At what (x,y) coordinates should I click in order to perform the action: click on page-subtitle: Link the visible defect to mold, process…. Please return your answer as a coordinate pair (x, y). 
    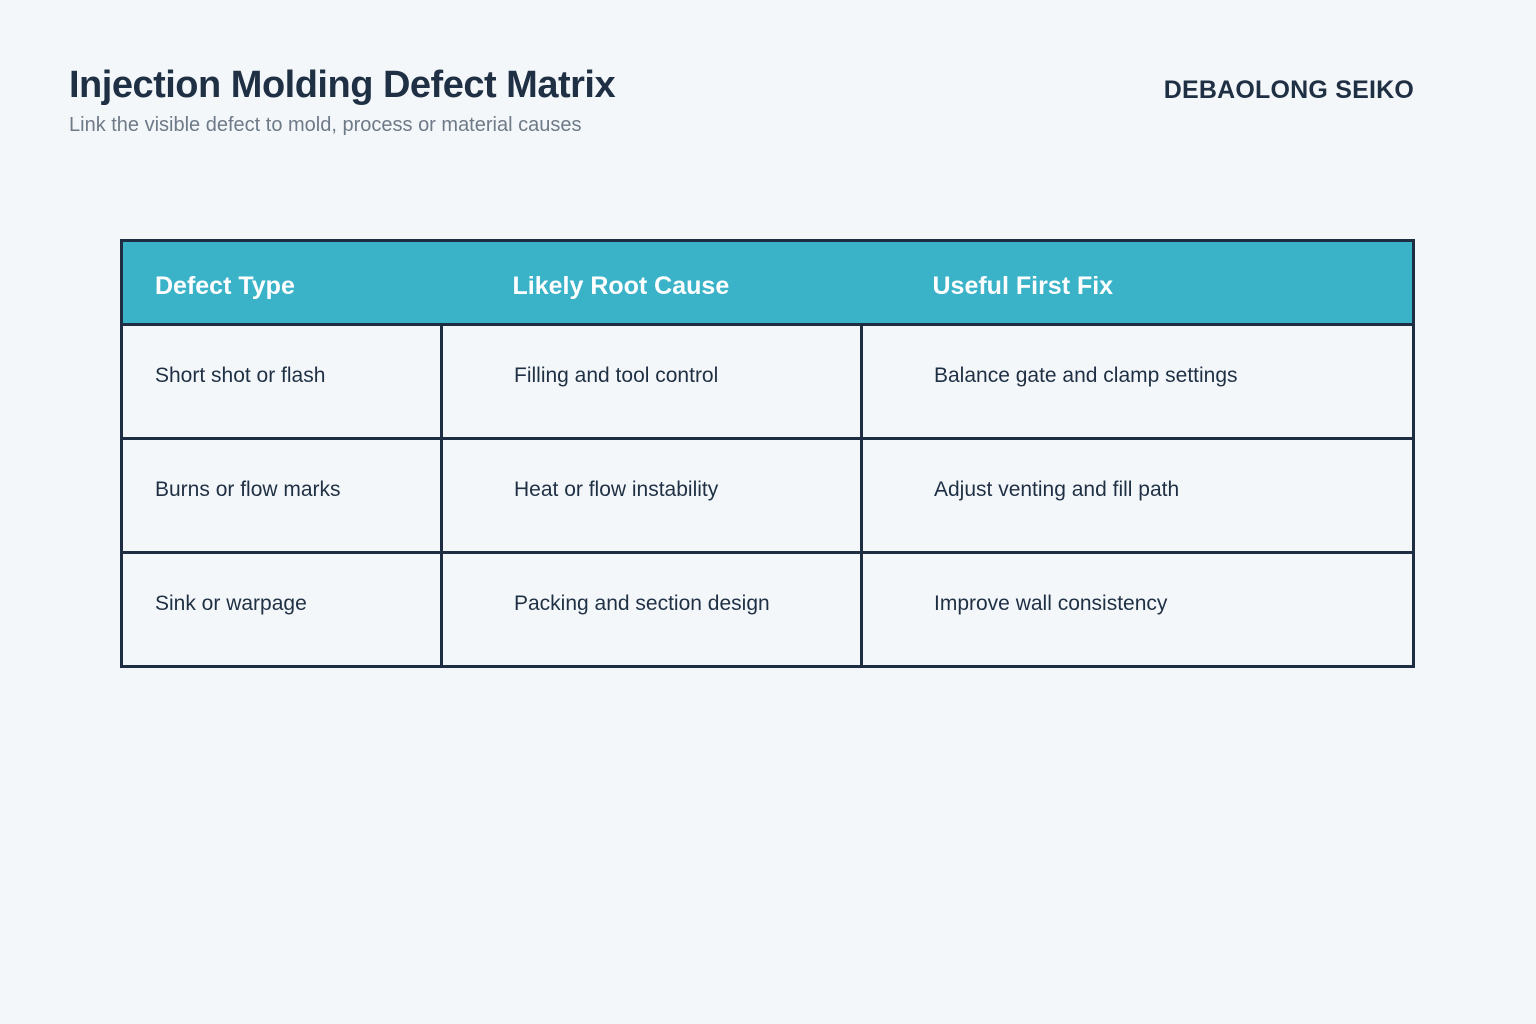
    Looking at the image, I should click on (325, 124).